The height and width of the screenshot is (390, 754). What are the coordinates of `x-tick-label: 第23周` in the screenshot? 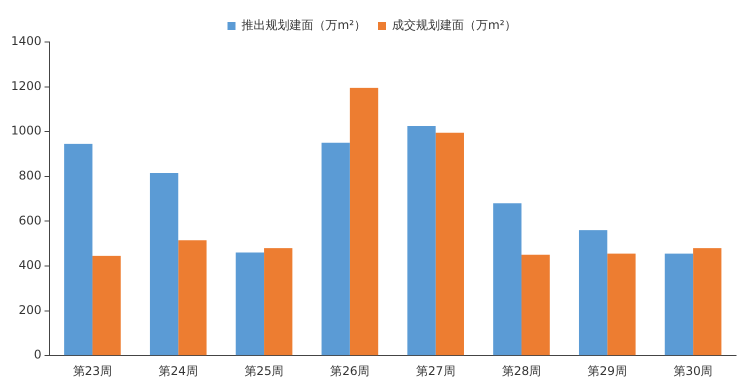 It's located at (92, 371).